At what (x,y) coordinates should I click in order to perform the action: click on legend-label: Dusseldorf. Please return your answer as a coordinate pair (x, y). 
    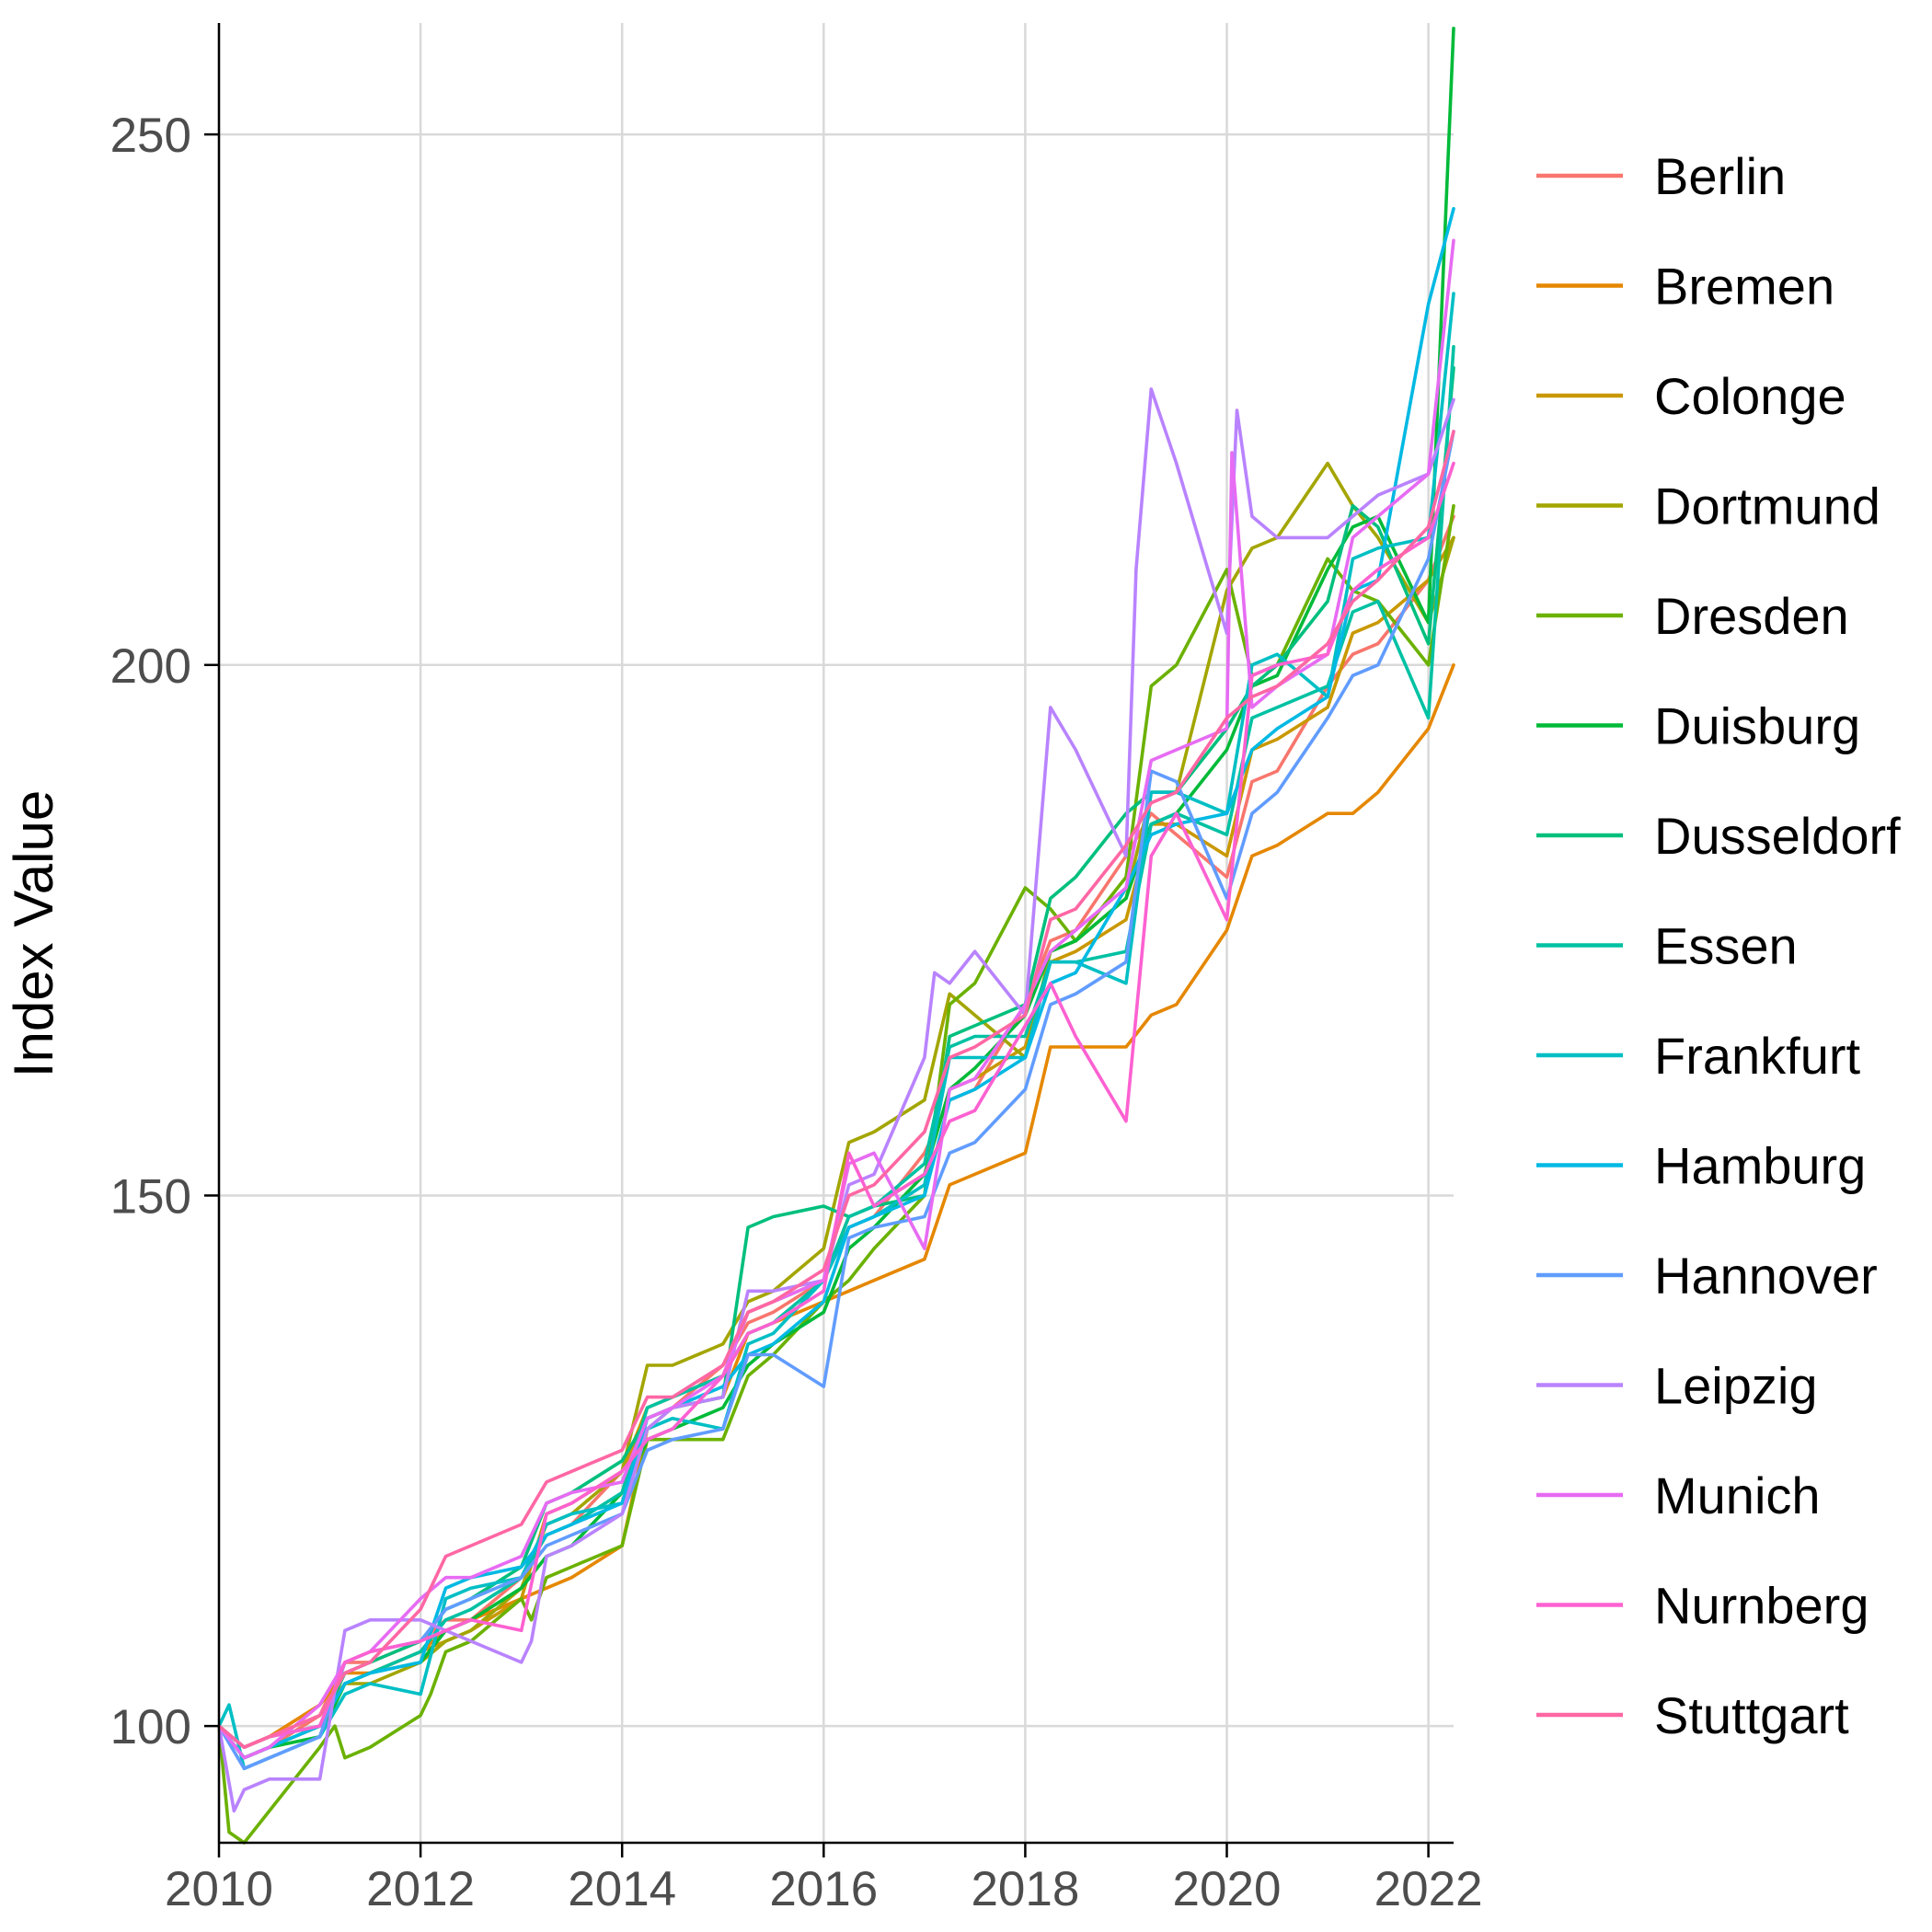
    Looking at the image, I should click on (1777, 836).